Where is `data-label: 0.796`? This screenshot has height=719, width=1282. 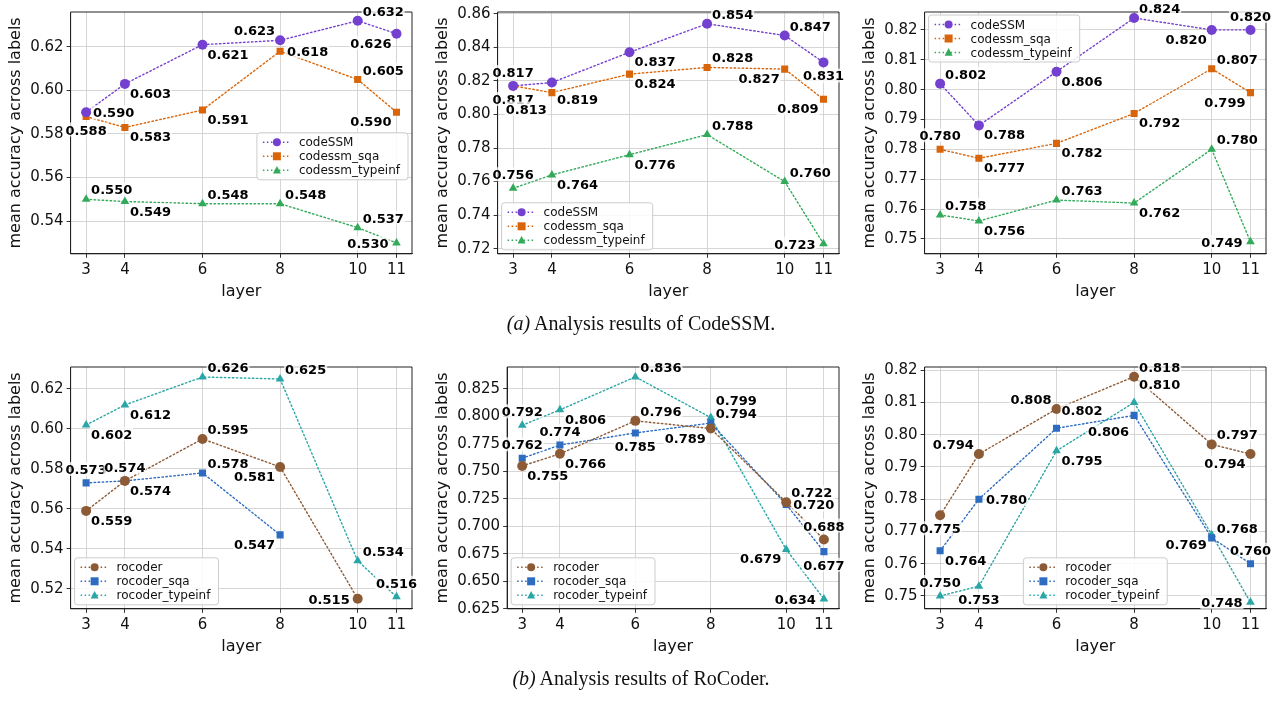 data-label: 0.796 is located at coordinates (661, 411).